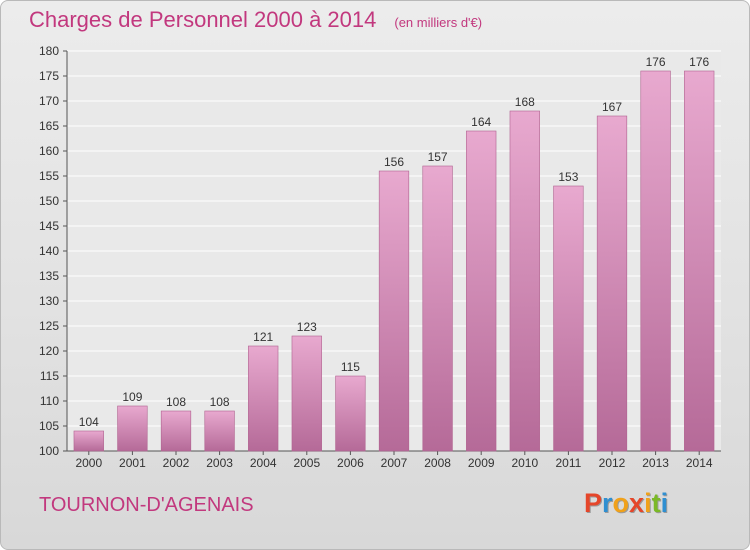 Image resolution: width=750 pixels, height=550 pixels. I want to click on x-tick-label: 2004, so click(263, 463).